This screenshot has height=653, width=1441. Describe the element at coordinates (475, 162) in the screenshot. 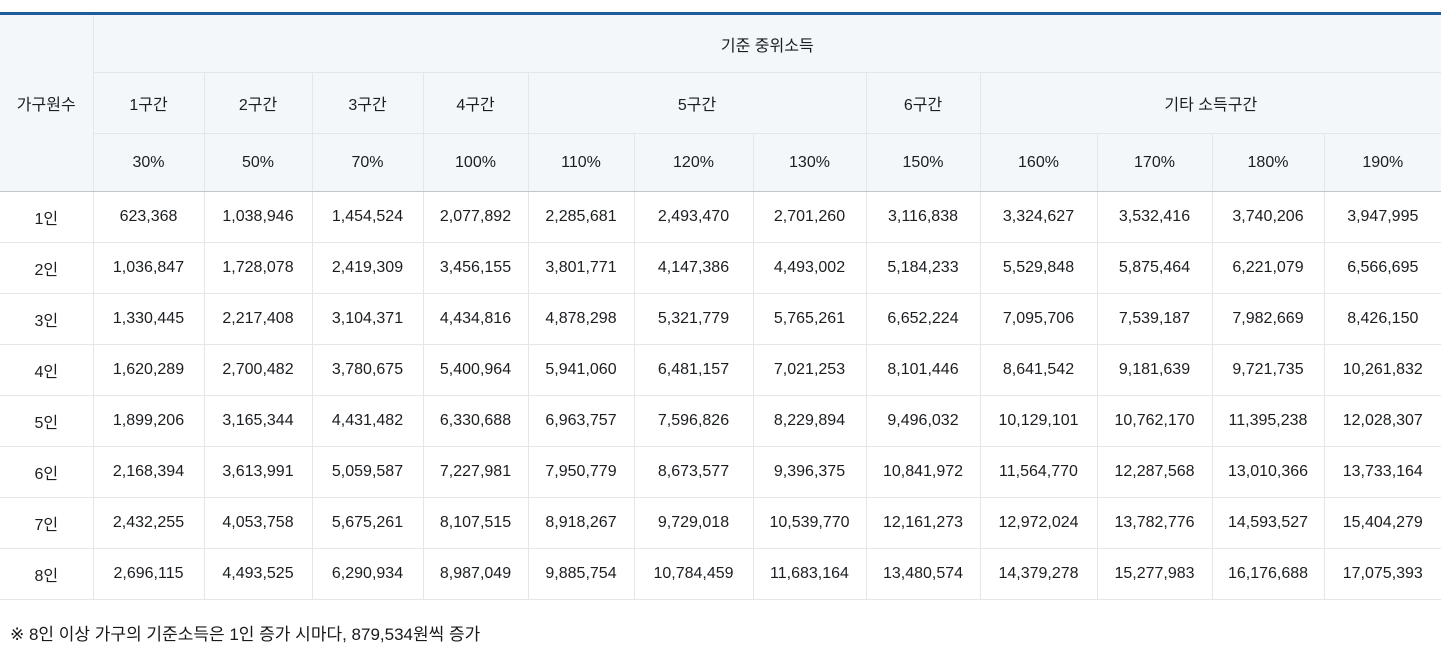

I see `percent-header: 100%` at that location.